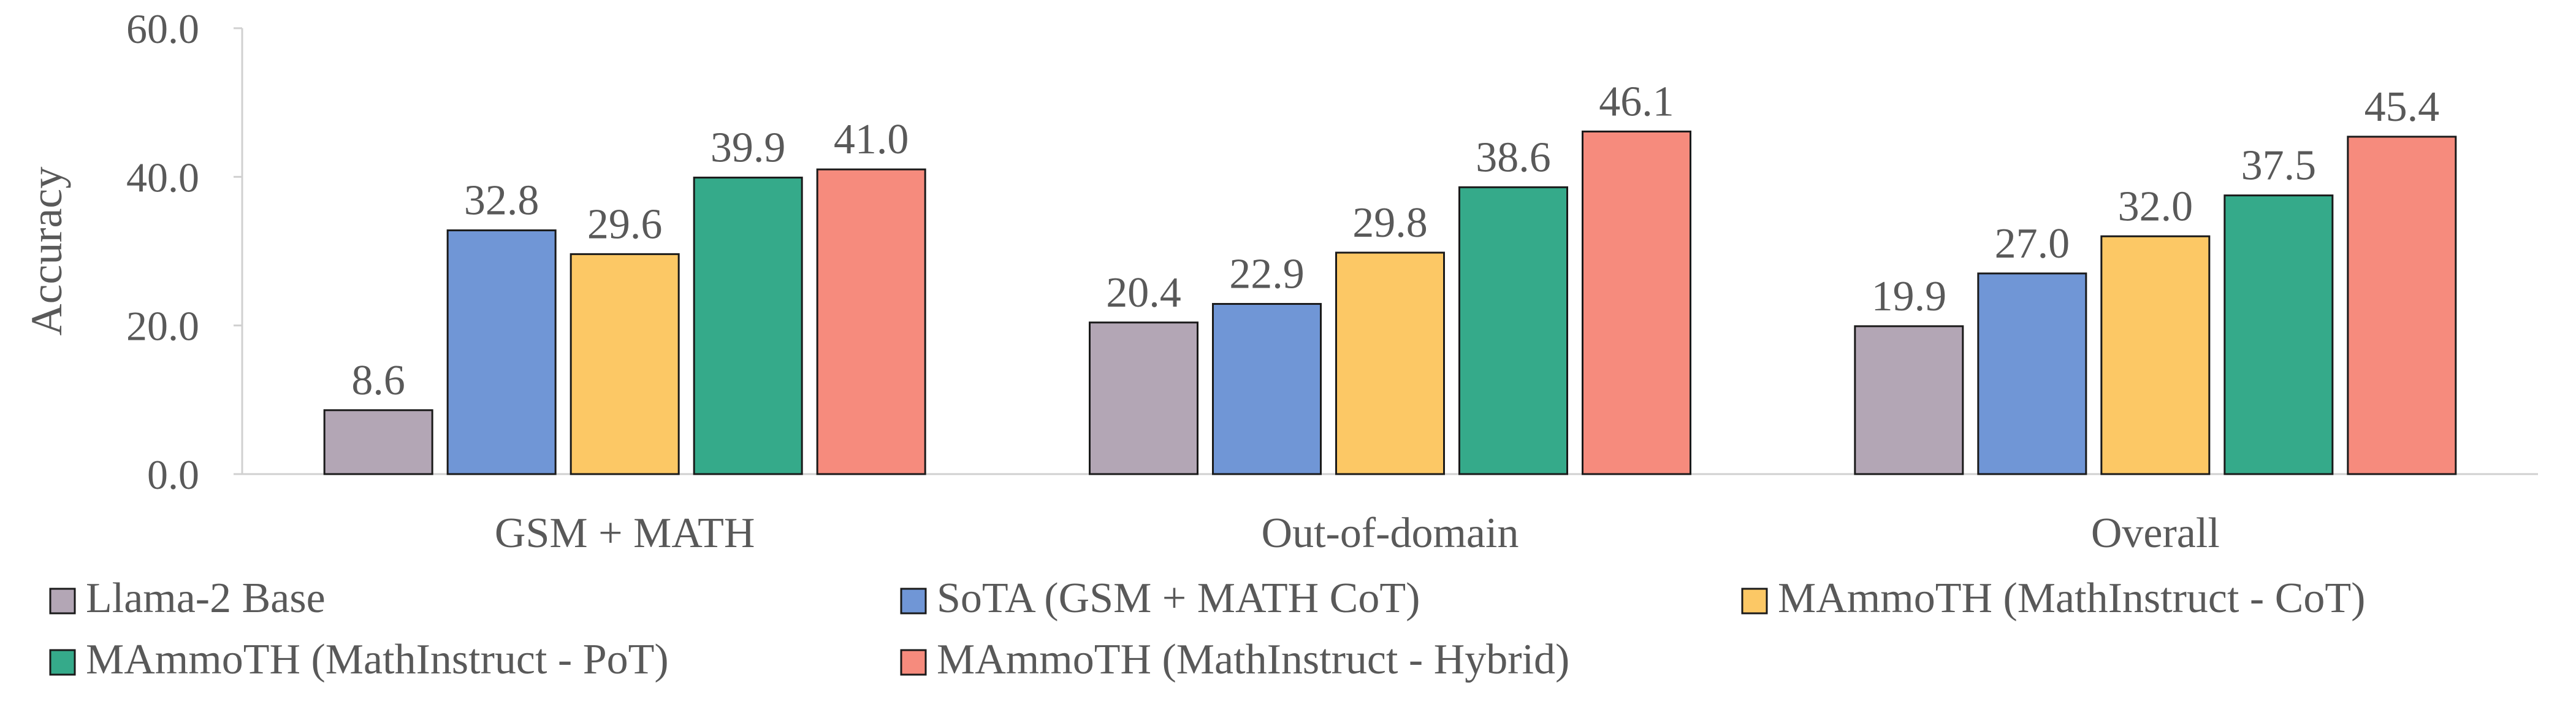 This screenshot has width=2576, height=728. Describe the element at coordinates (501, 200) in the screenshot. I see `bar-value-label: 32.8` at that location.